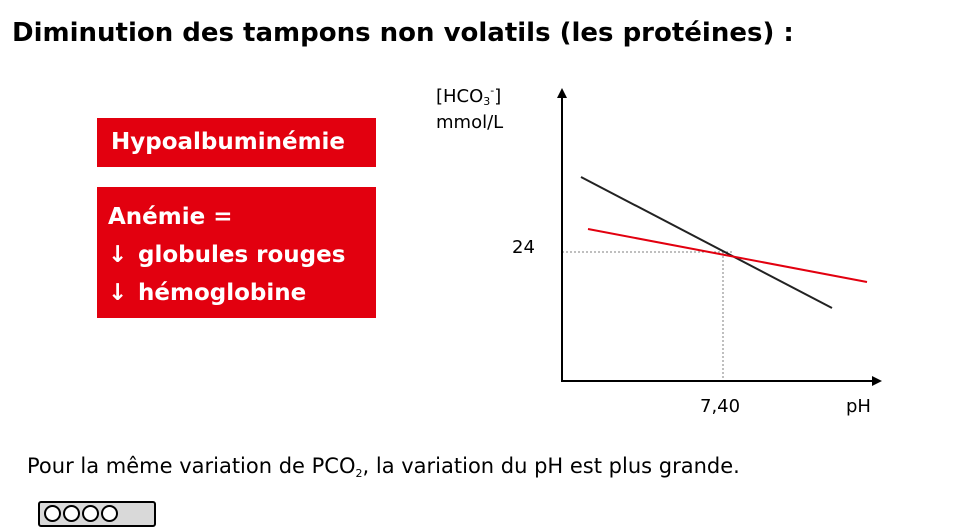  Describe the element at coordinates (228, 142) in the screenshot. I see `hypoalbuminemia-label: Hypoalbuminémie` at that location.